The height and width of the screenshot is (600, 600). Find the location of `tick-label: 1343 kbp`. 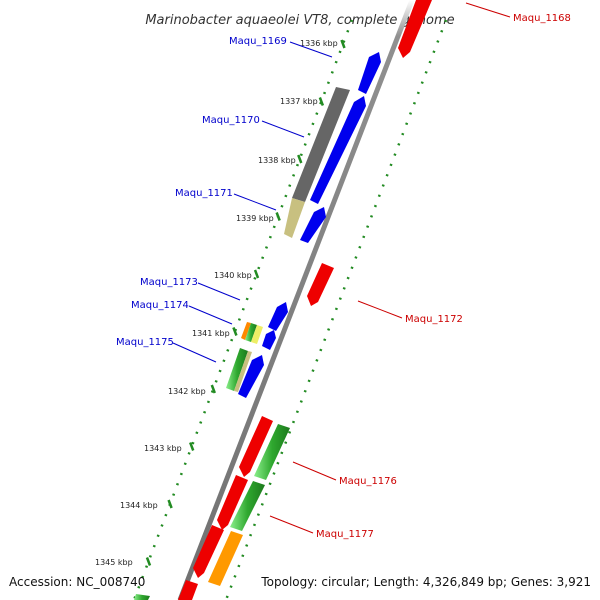

tick-label: 1343 kbp is located at coordinates (163, 448).